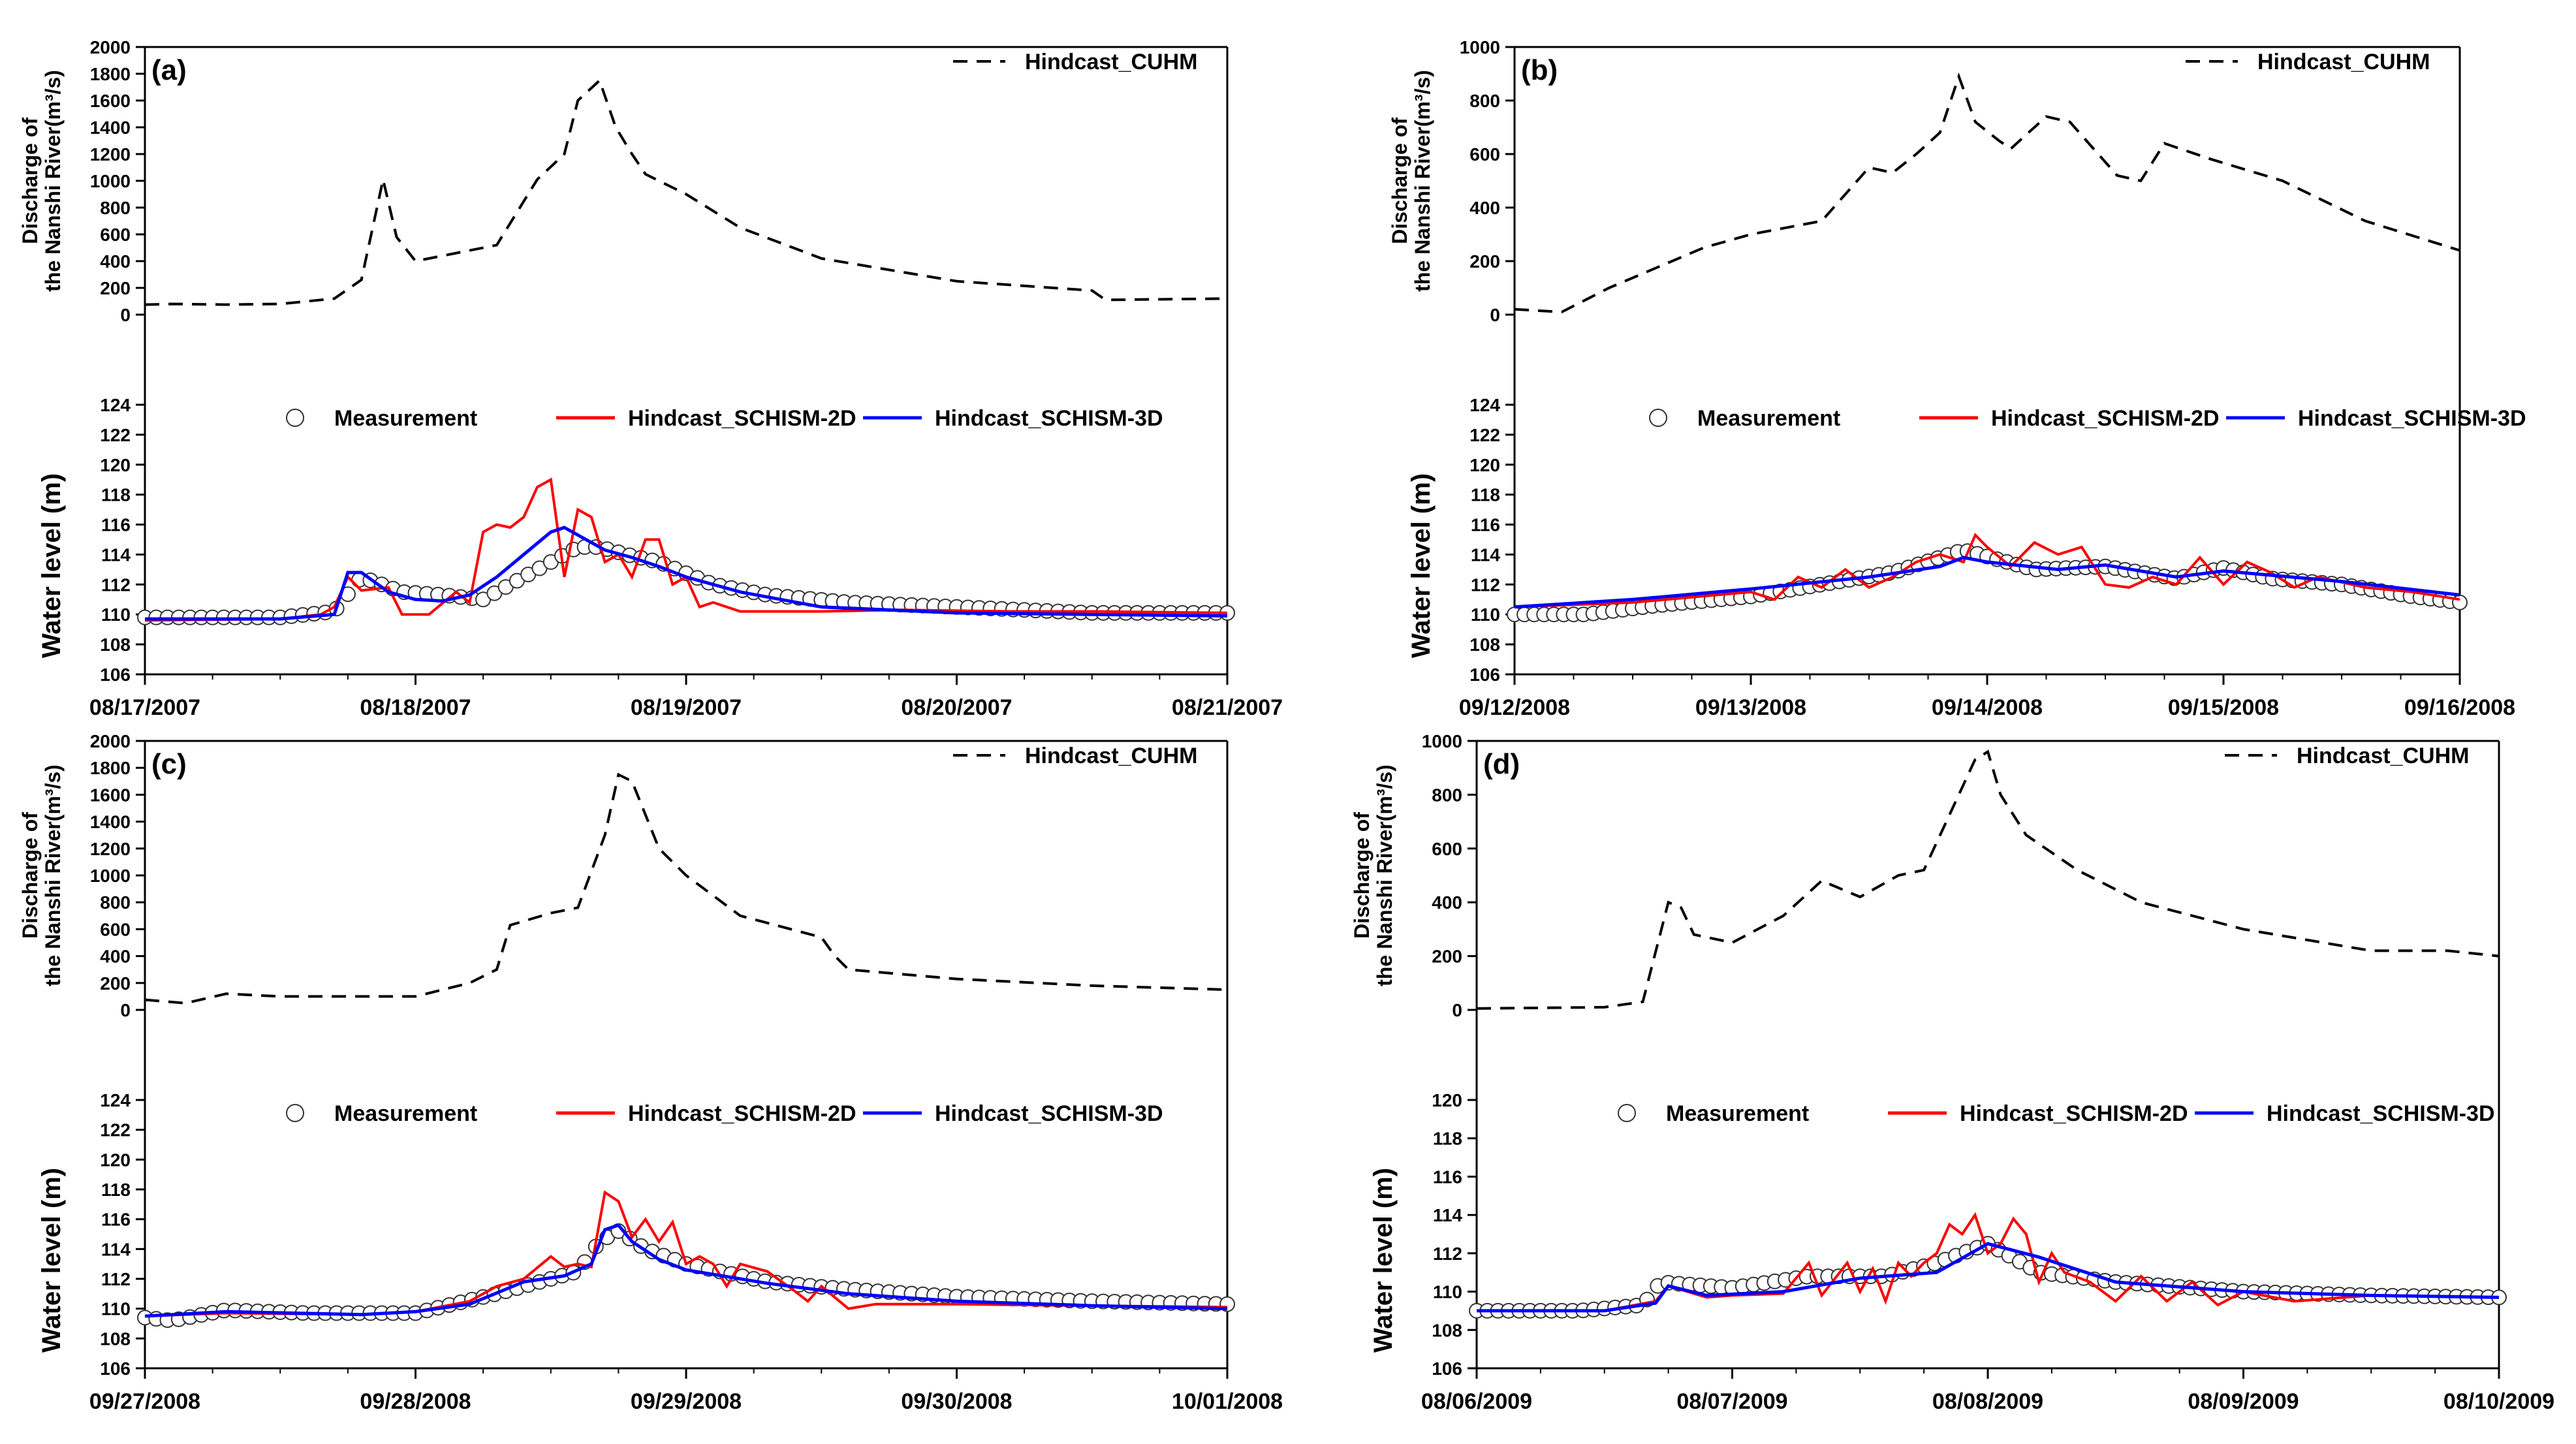 Image resolution: width=2576 pixels, height=1444 pixels. Describe the element at coordinates (169, 764) in the screenshot. I see `panel-label: (c)` at that location.